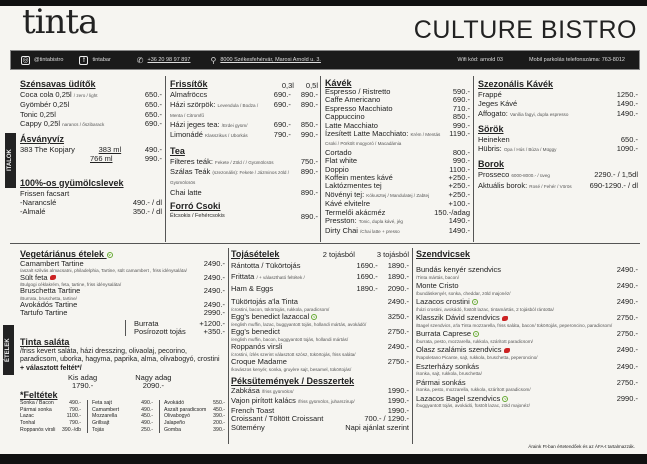 Image resolution: width=647 pixels, height=464 pixels. Describe the element at coordinates (627, 334) in the screenshot. I see `price: 2750.-` at that location.